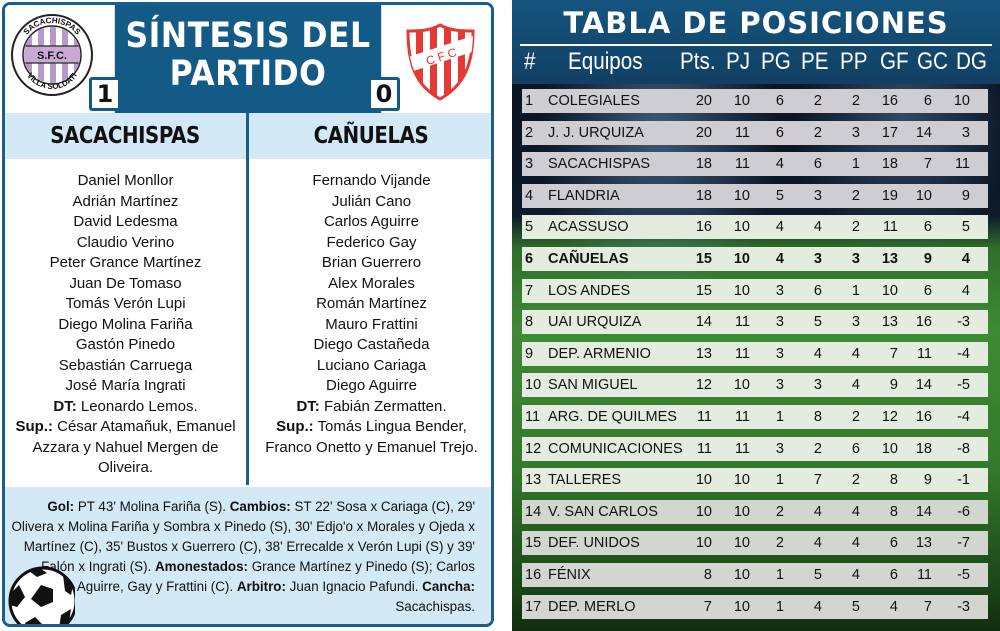 This screenshot has width=1000, height=631. I want to click on row-pp: 6, so click(855, 448).